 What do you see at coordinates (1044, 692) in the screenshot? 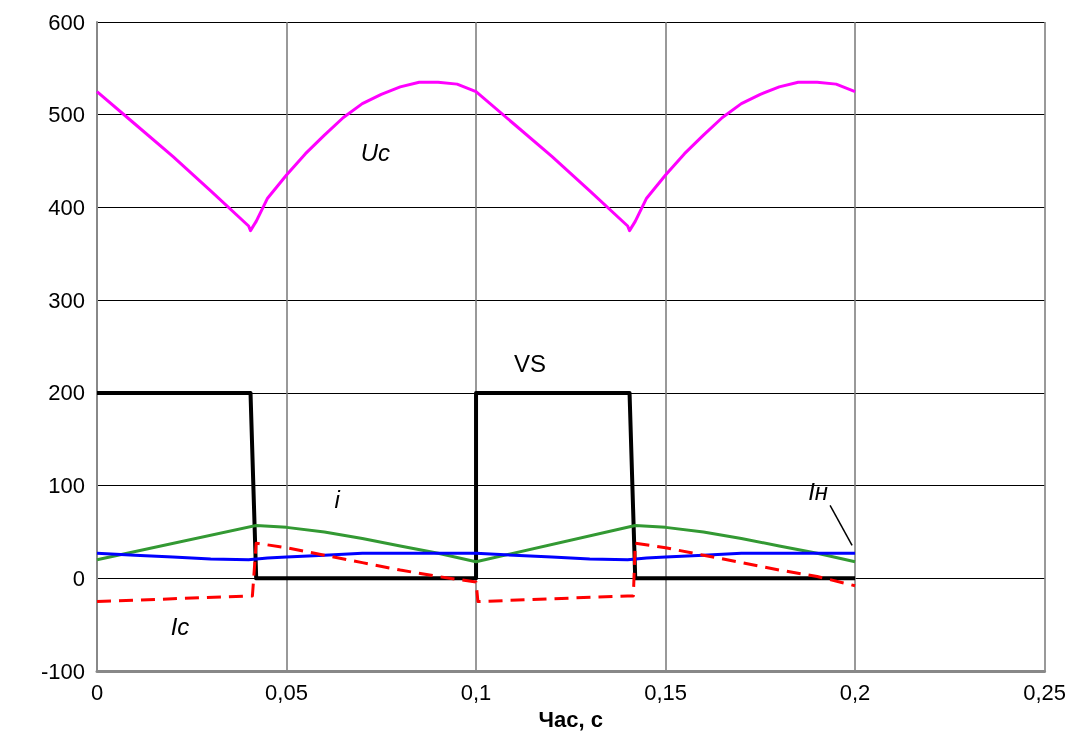
I see `x-tick-label: 0,25` at bounding box center [1044, 692].